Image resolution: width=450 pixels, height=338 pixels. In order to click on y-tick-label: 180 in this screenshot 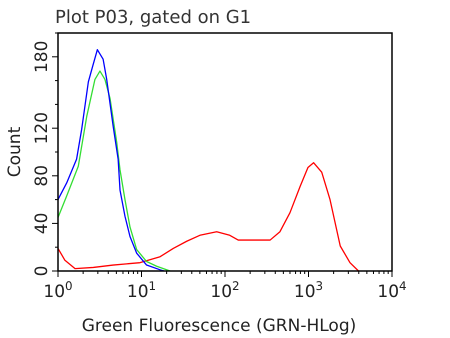, I will do `click(42, 57)`.